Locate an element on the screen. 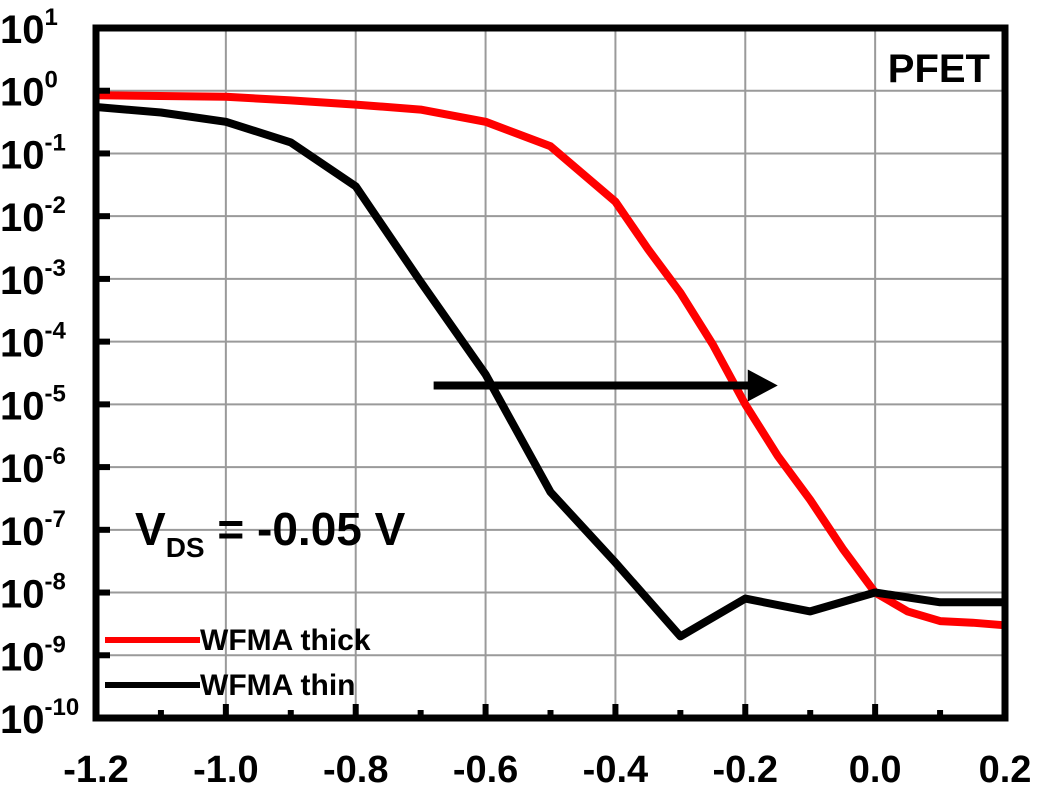  vds-main: V is located at coordinates (150, 529).